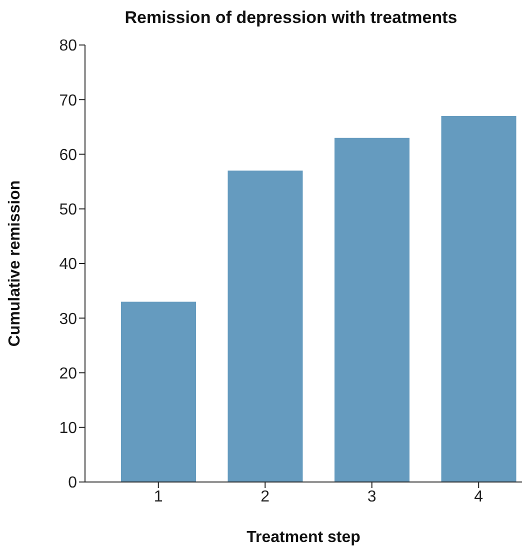 This screenshot has width=522, height=548. What do you see at coordinates (158, 497) in the screenshot?
I see `x-tick-label: 1` at bounding box center [158, 497].